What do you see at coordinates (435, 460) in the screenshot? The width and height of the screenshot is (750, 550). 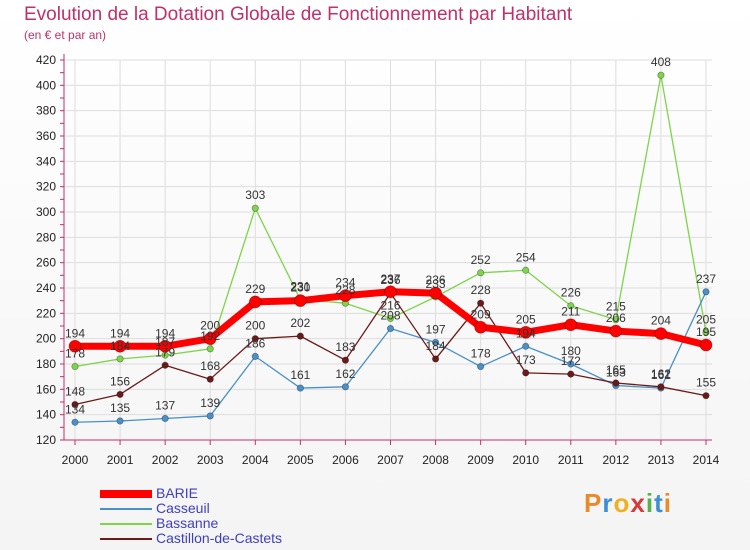 I see `x-tick-label: 2008` at bounding box center [435, 460].